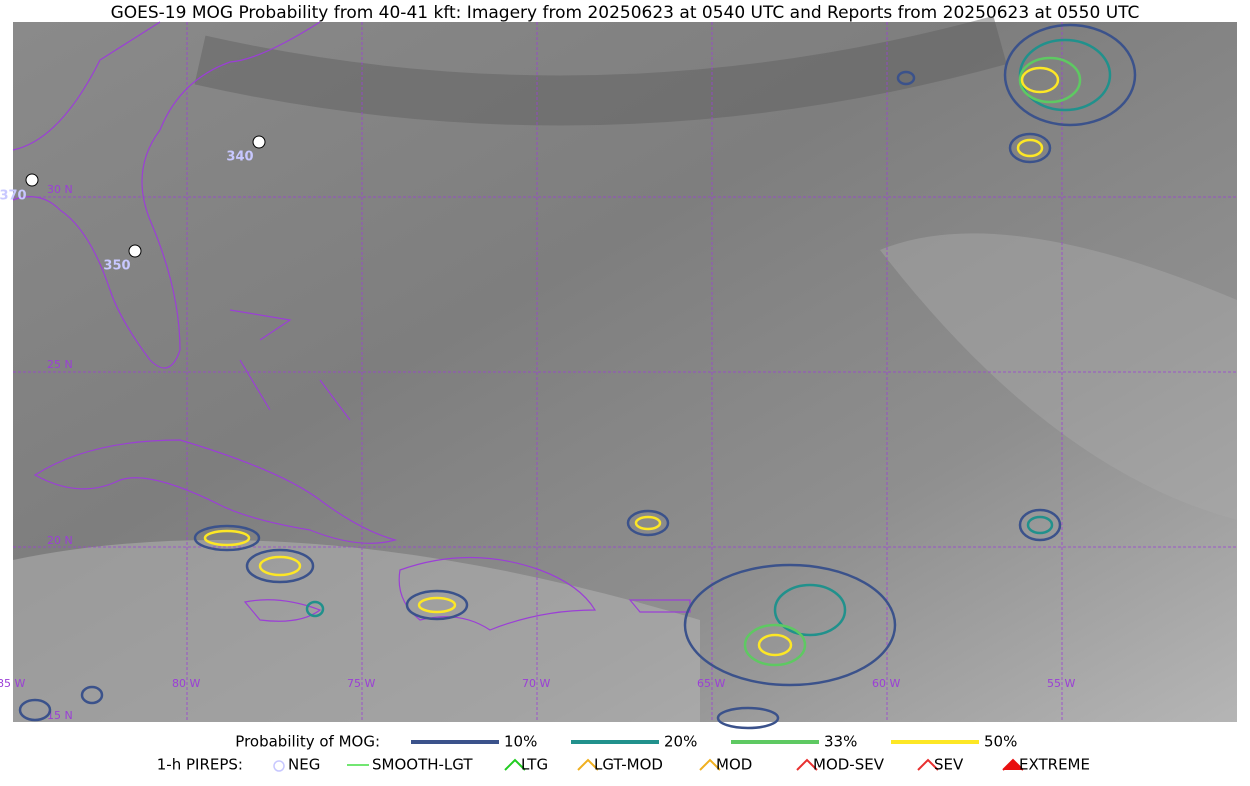 Image resolution: width=1250 pixels, height=786 pixels. Describe the element at coordinates (536, 683) in the screenshot. I see `lon-label: 70 W` at that location.